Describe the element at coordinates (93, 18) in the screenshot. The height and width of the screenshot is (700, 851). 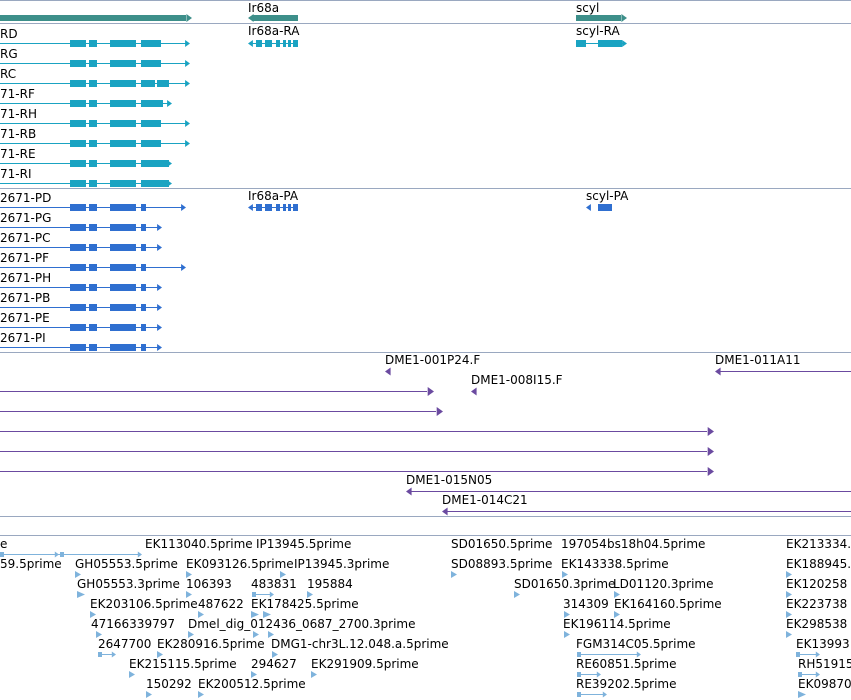
I see `gene-bar` at that location.